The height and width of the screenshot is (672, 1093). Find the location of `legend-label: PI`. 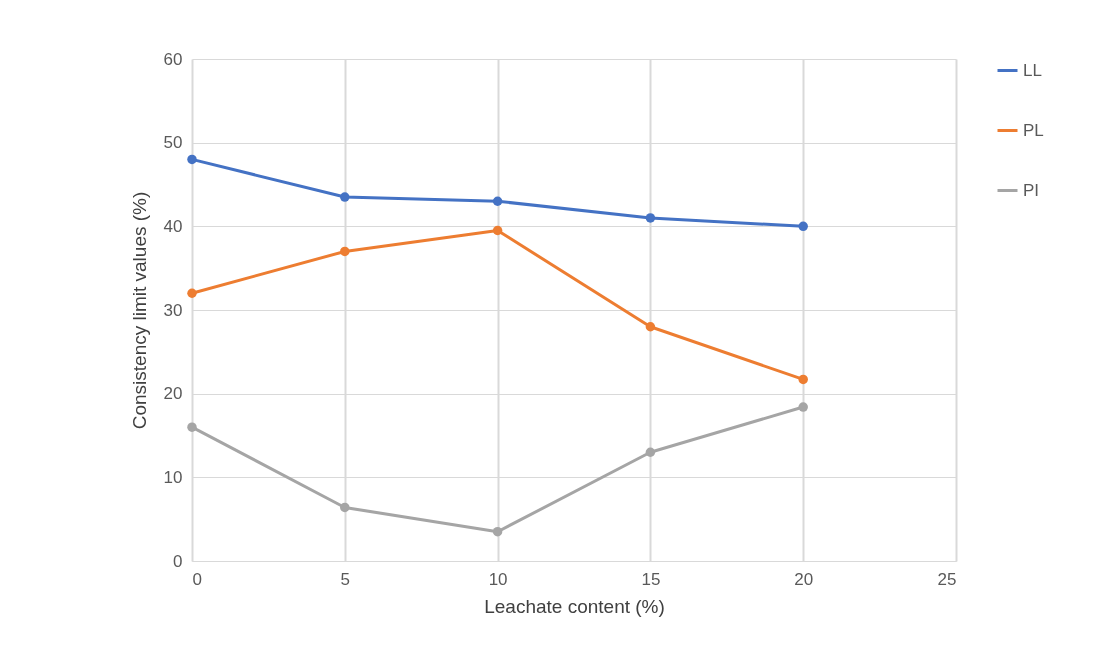

legend-label: PI is located at coordinates (1031, 190).